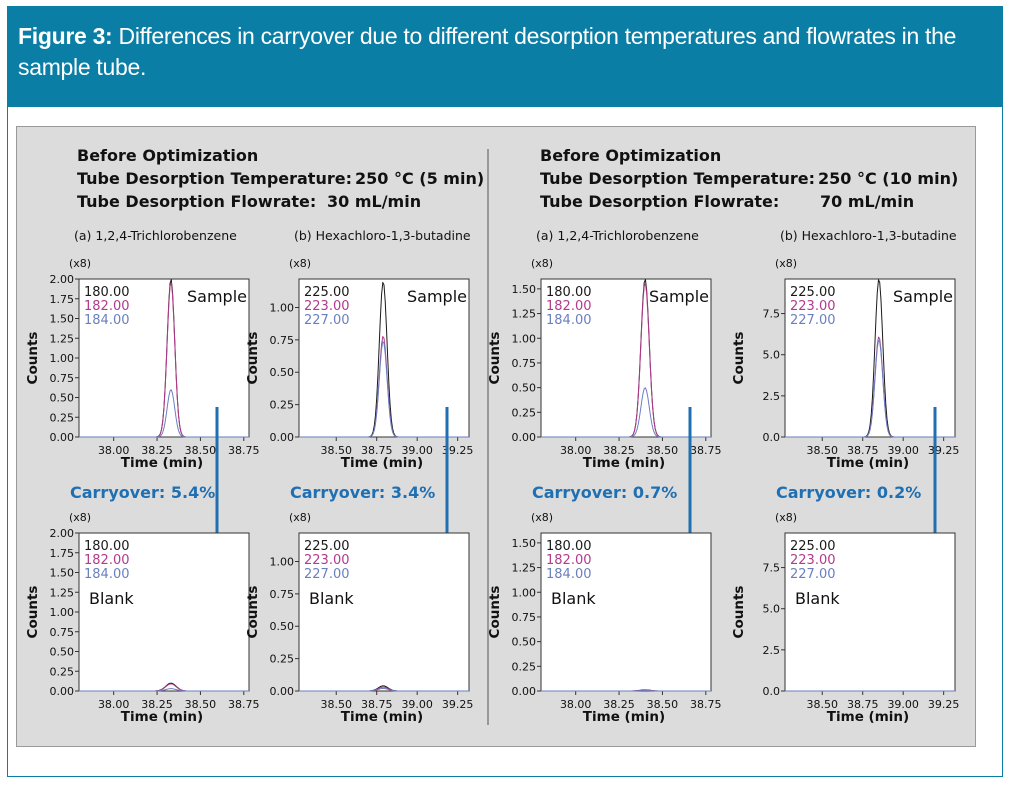 The image size is (1011, 785). Describe the element at coordinates (419, 178) in the screenshot. I see `temp-value: 250 °C (5 min)` at that location.